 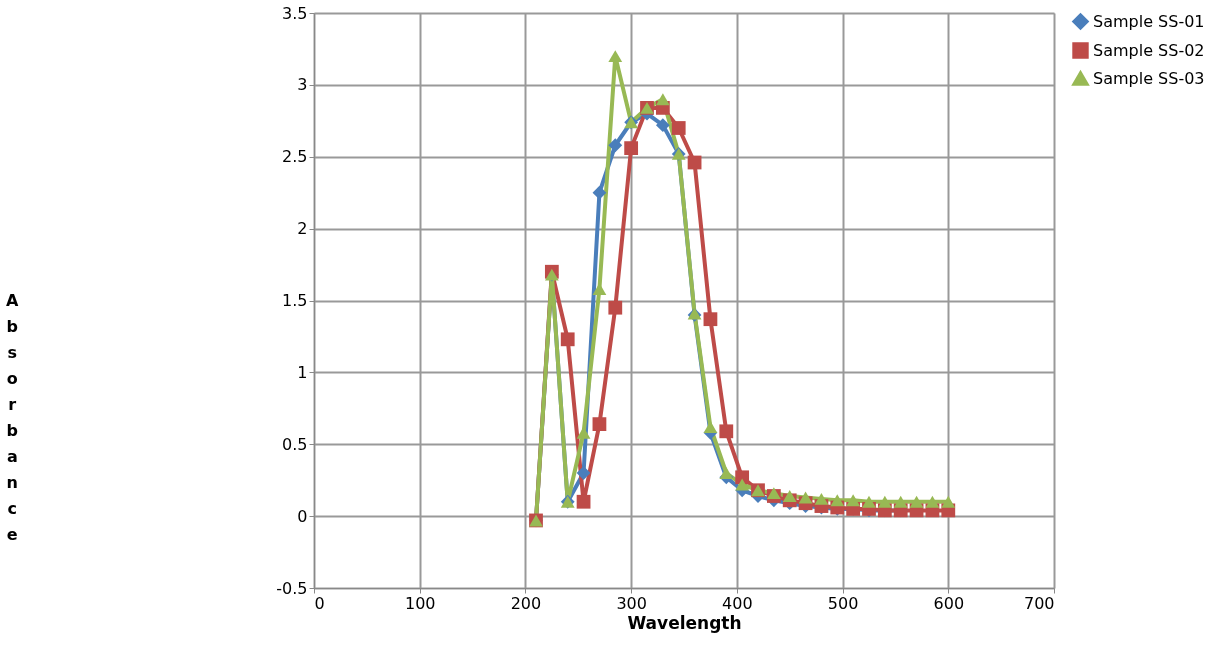 I want to click on y-tick-label: 1, so click(x=302, y=372).